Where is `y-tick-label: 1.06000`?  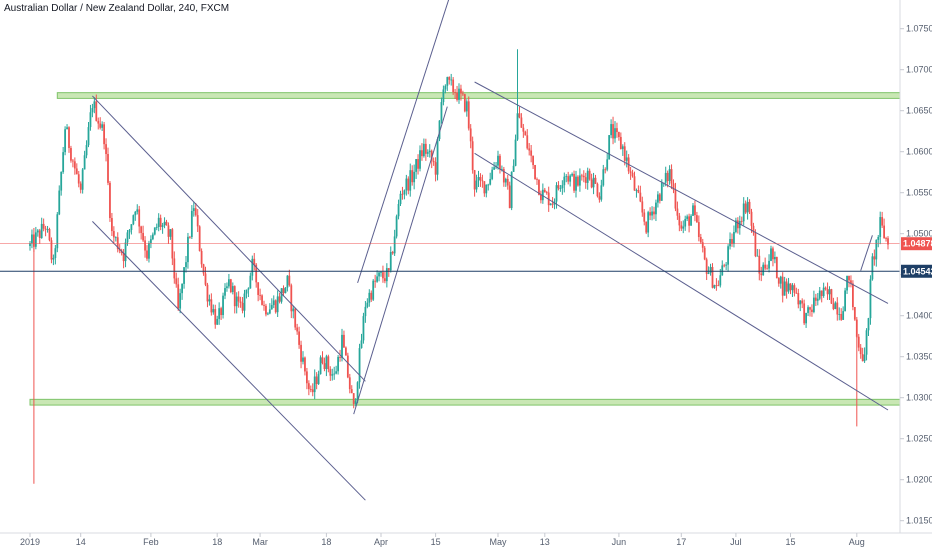
y-tick-label: 1.06000 is located at coordinates (919, 152).